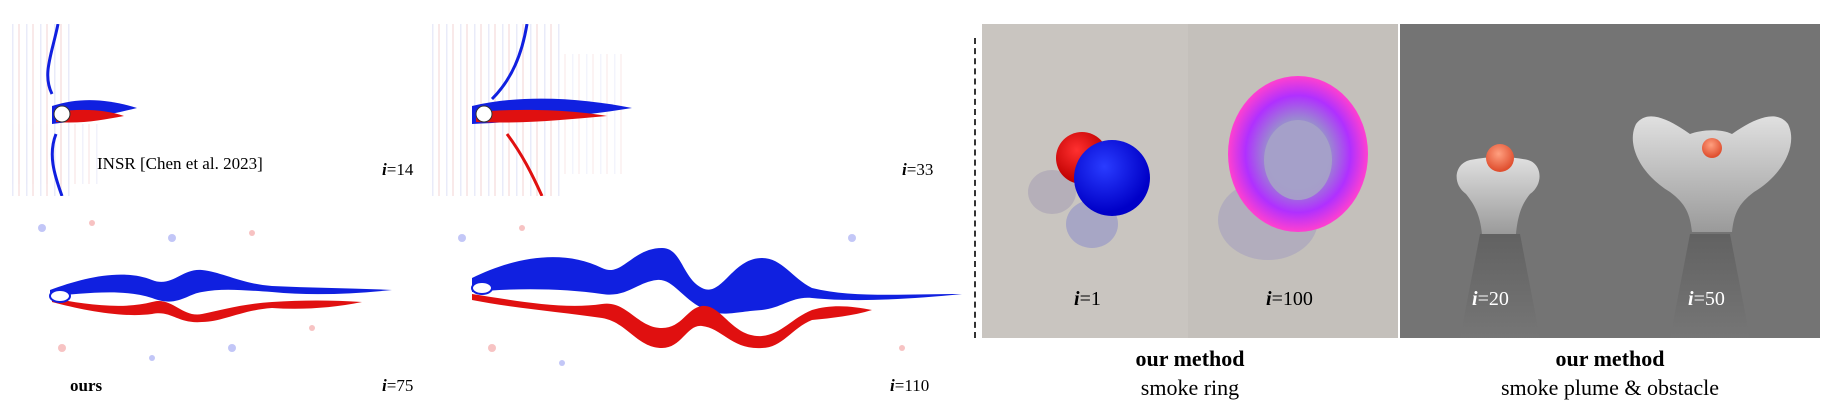  I want to click on iteration-label: i=50, so click(1706, 299).